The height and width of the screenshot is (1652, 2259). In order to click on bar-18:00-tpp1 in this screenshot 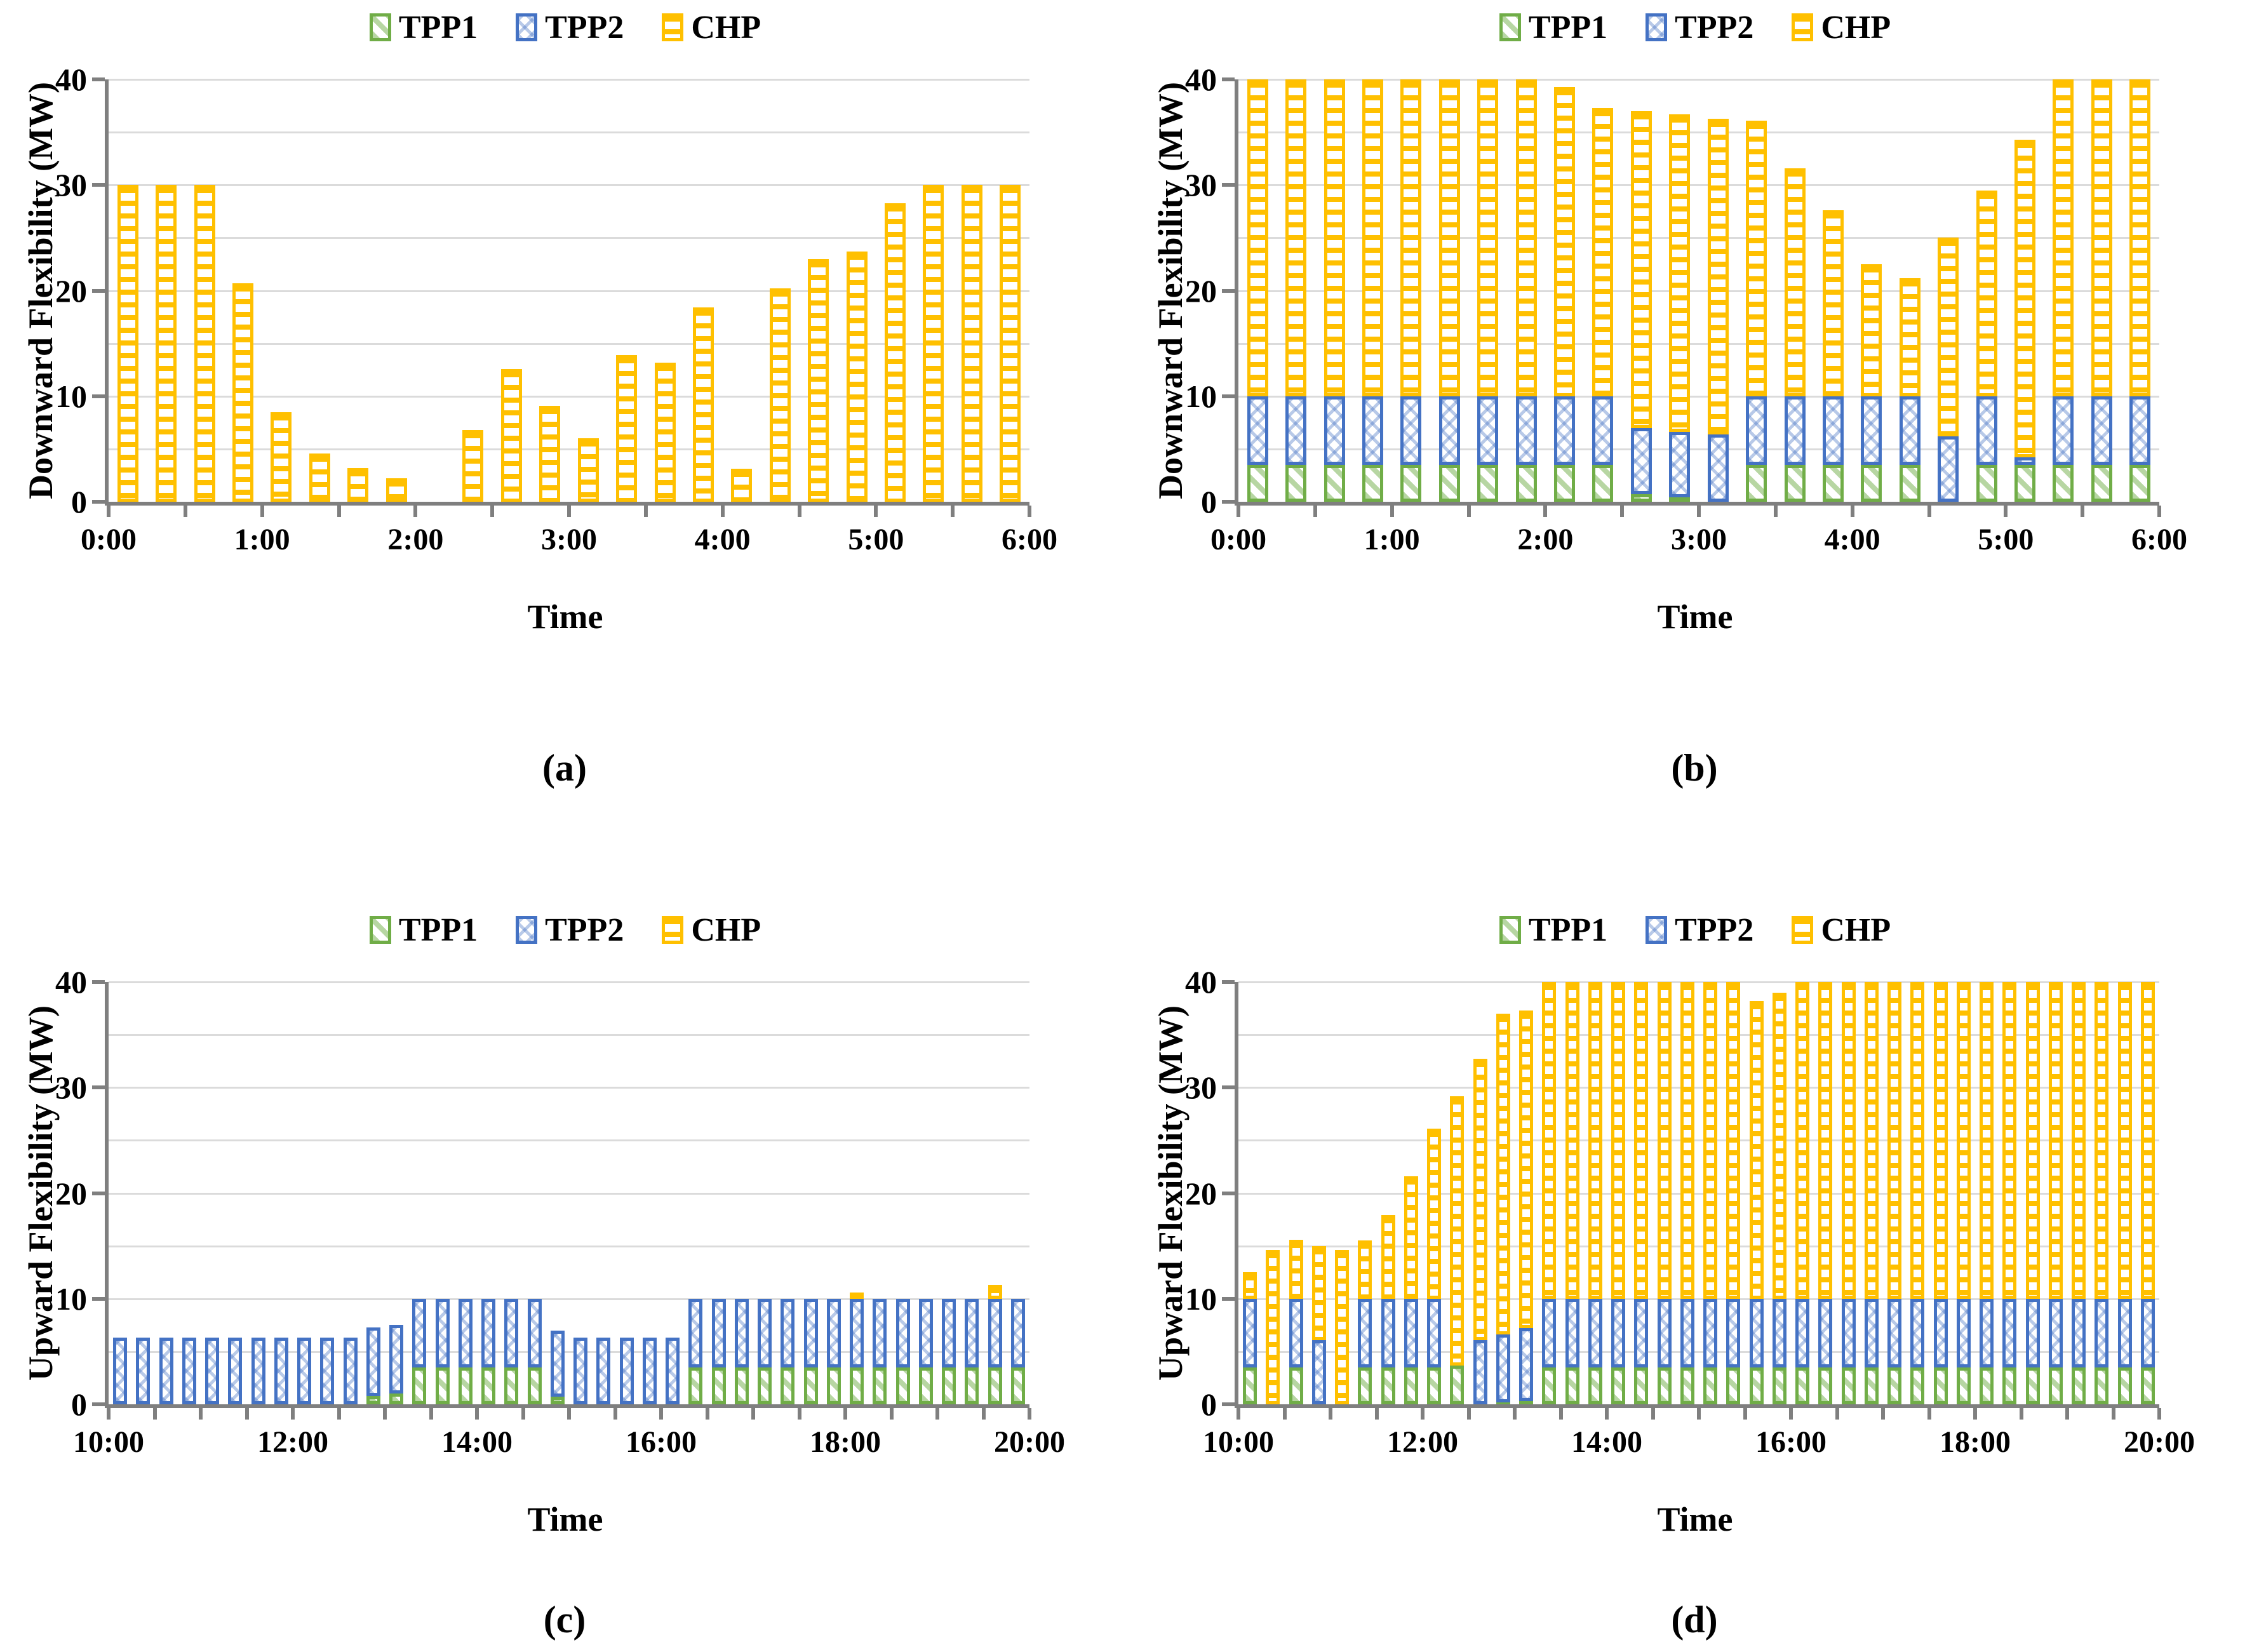, I will do `click(1987, 1385)`.